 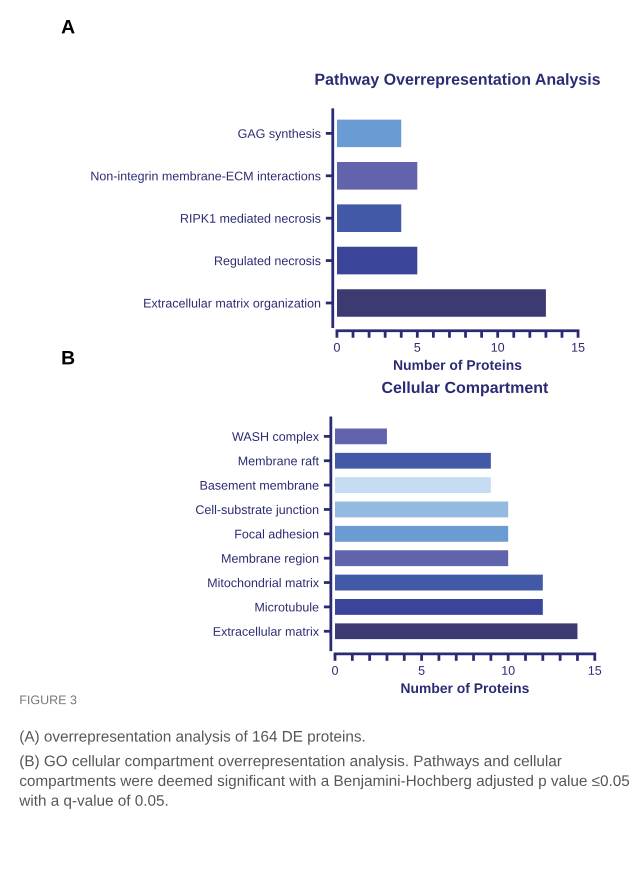 What do you see at coordinates (278, 461) in the screenshot?
I see `y-tick-label: Membrane raft` at bounding box center [278, 461].